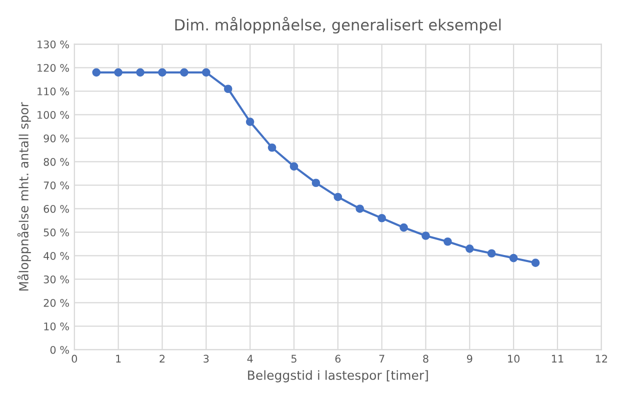 The height and width of the screenshot is (402, 620). I want to click on x-tick-label: 9, so click(469, 358).